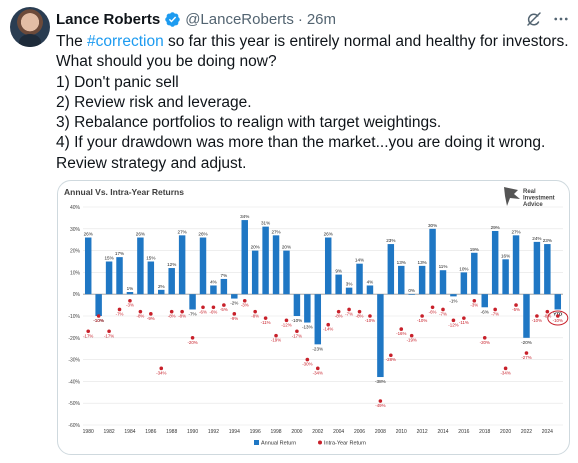 This screenshot has height=463, width=578. I want to click on author-name: Lance Roberts, so click(108, 19).